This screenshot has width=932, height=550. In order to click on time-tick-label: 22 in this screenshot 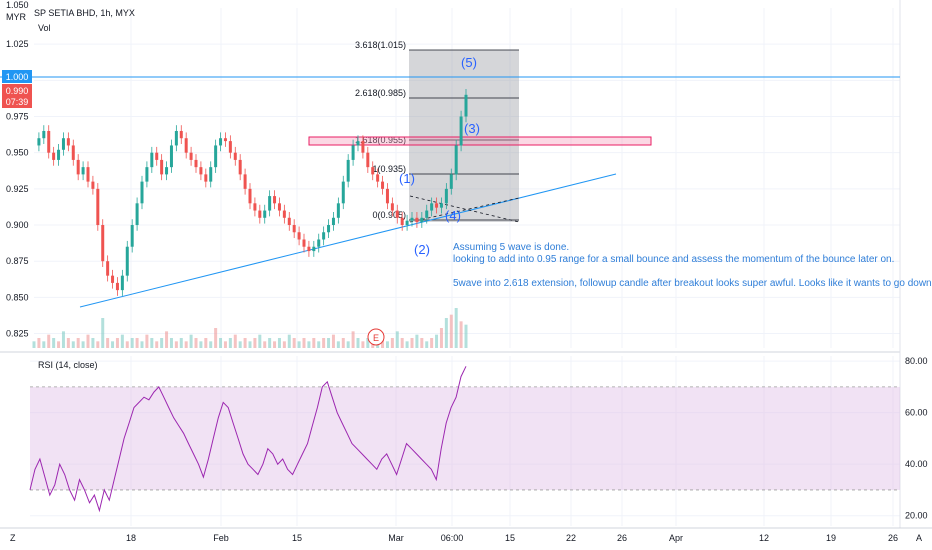, I will do `click(571, 538)`.